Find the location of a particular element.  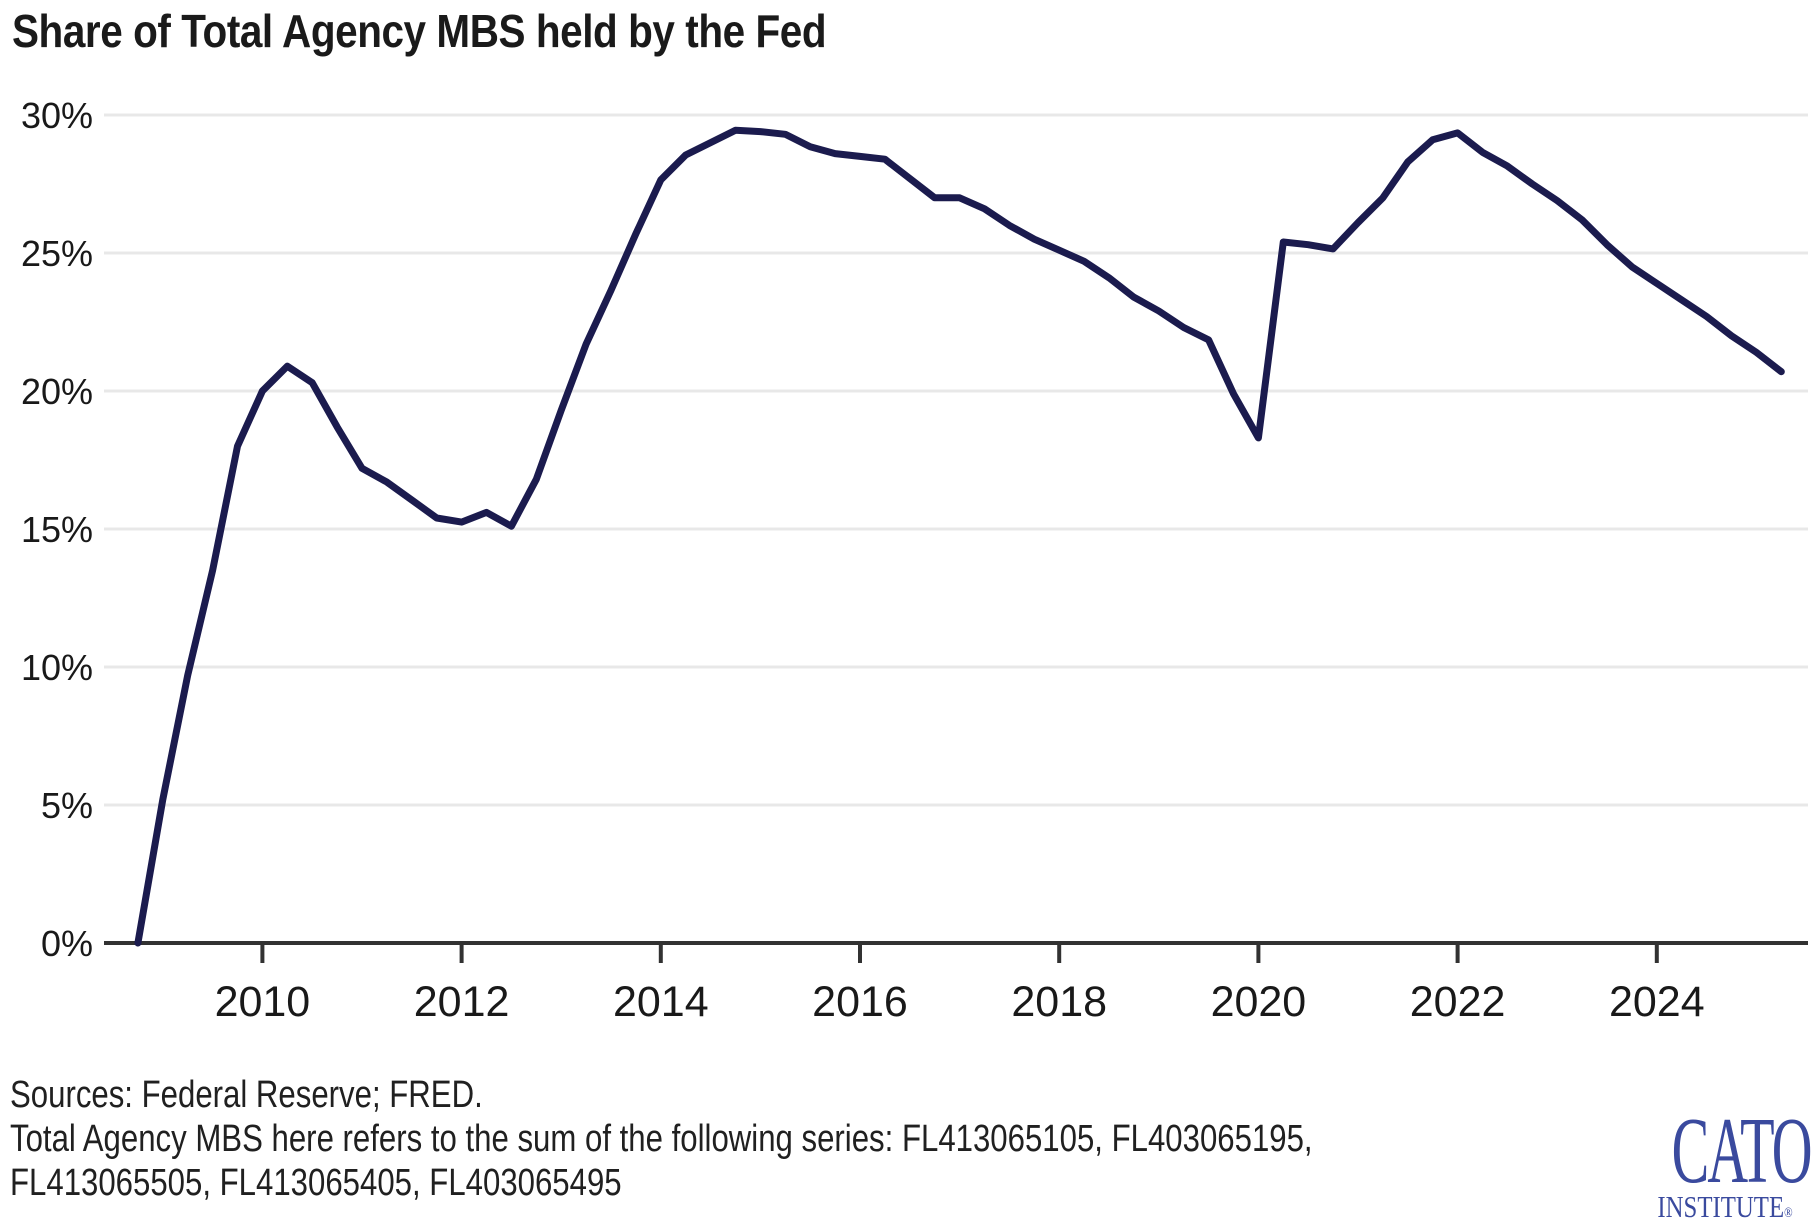

x-axis-label: 2016 is located at coordinates (860, 1002).